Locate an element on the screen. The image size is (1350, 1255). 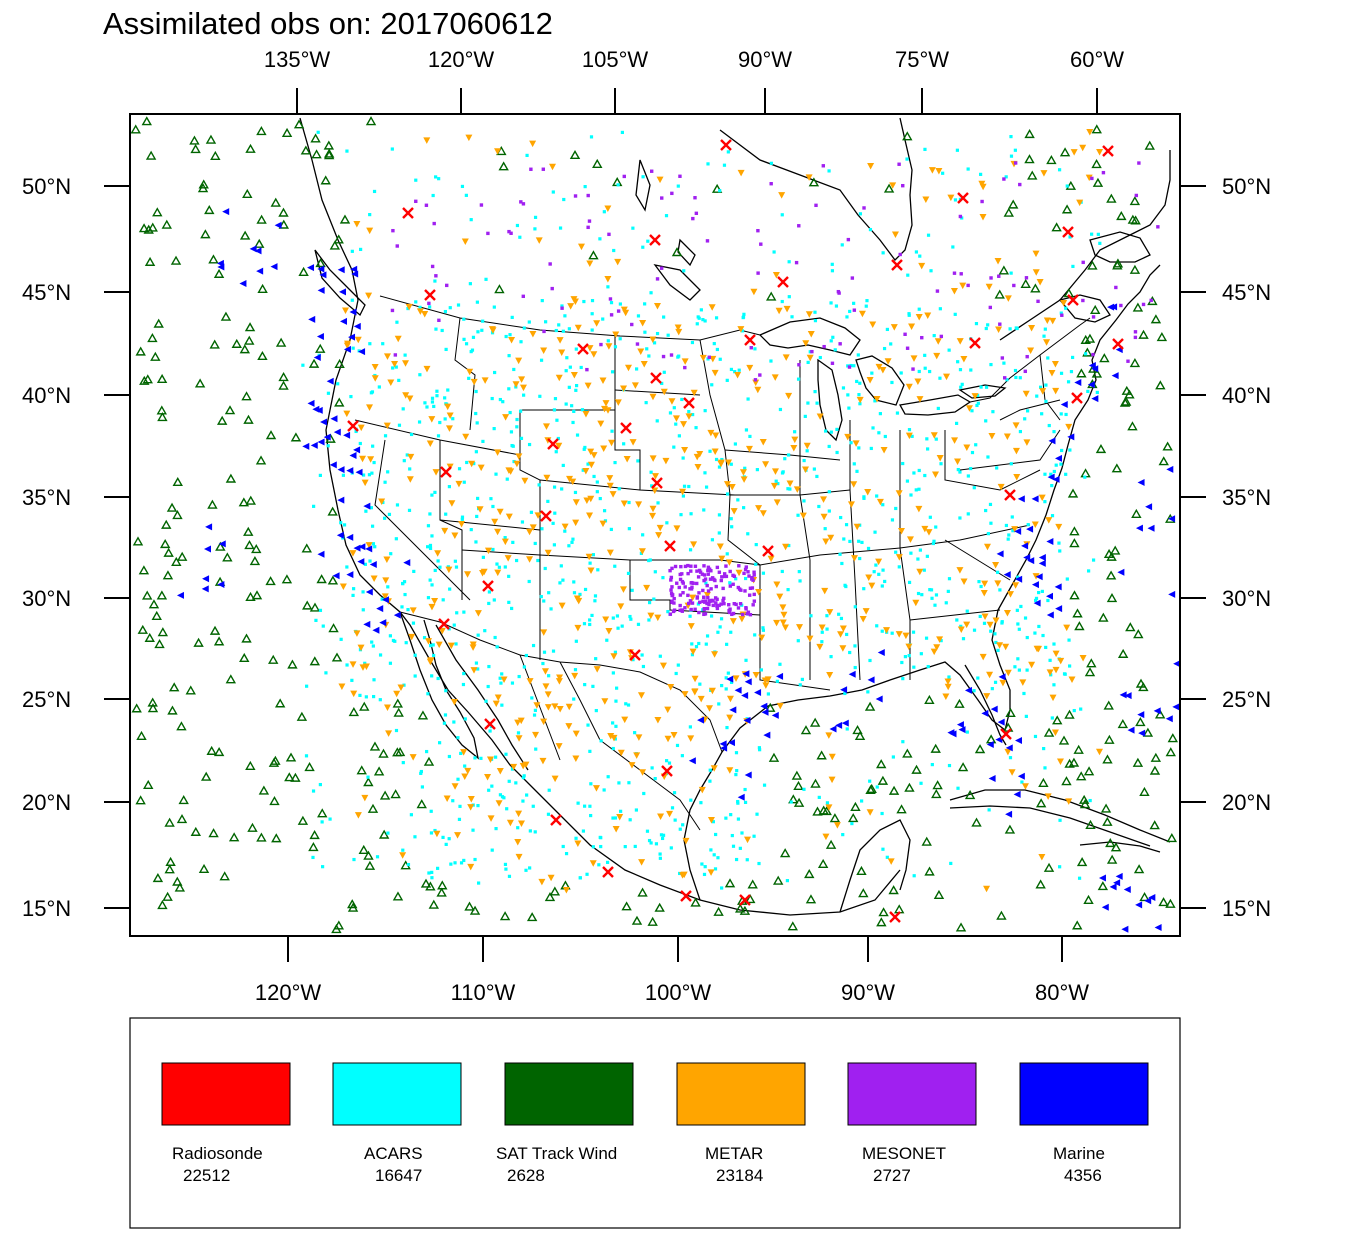
lat-label-left: 25°N is located at coordinates (46, 699).